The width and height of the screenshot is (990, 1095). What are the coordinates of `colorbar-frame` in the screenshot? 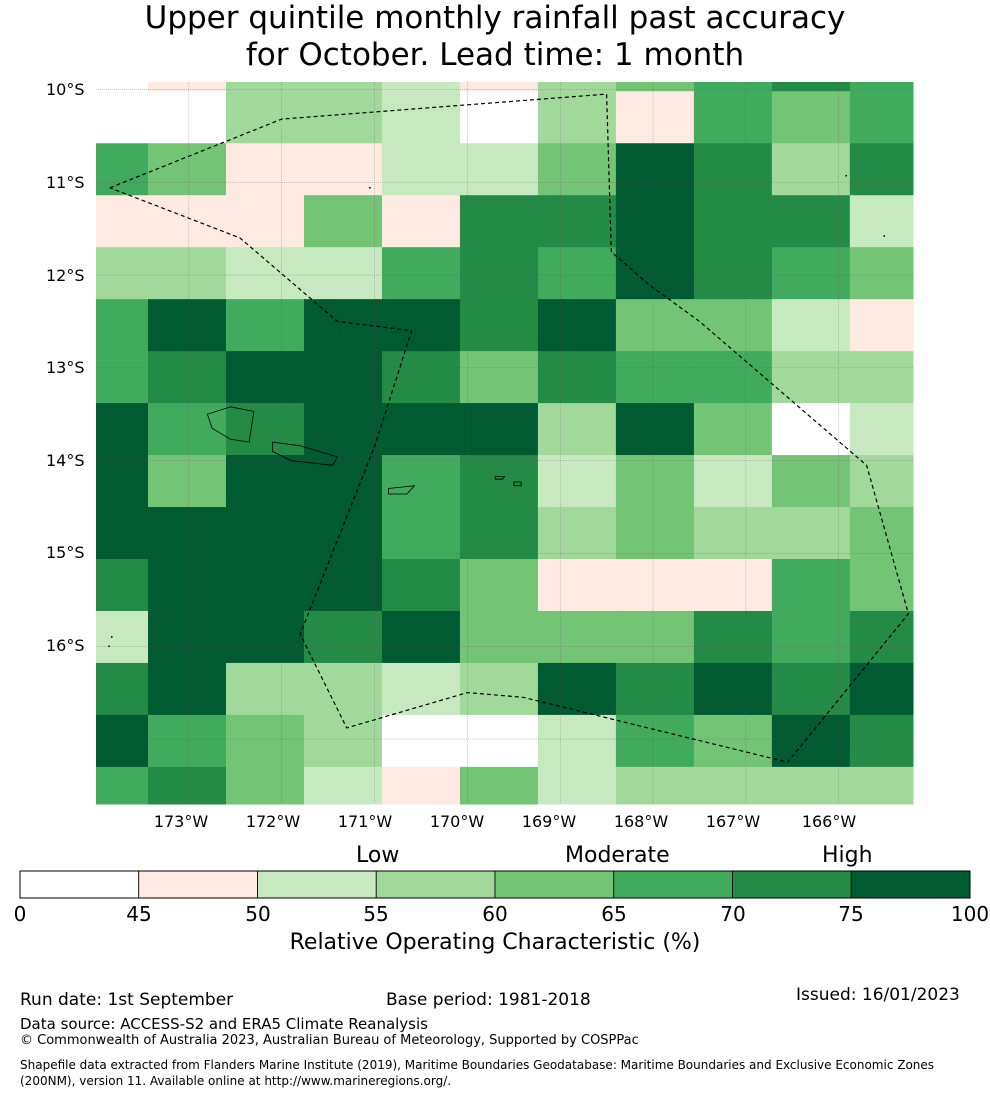 It's located at (495, 884).